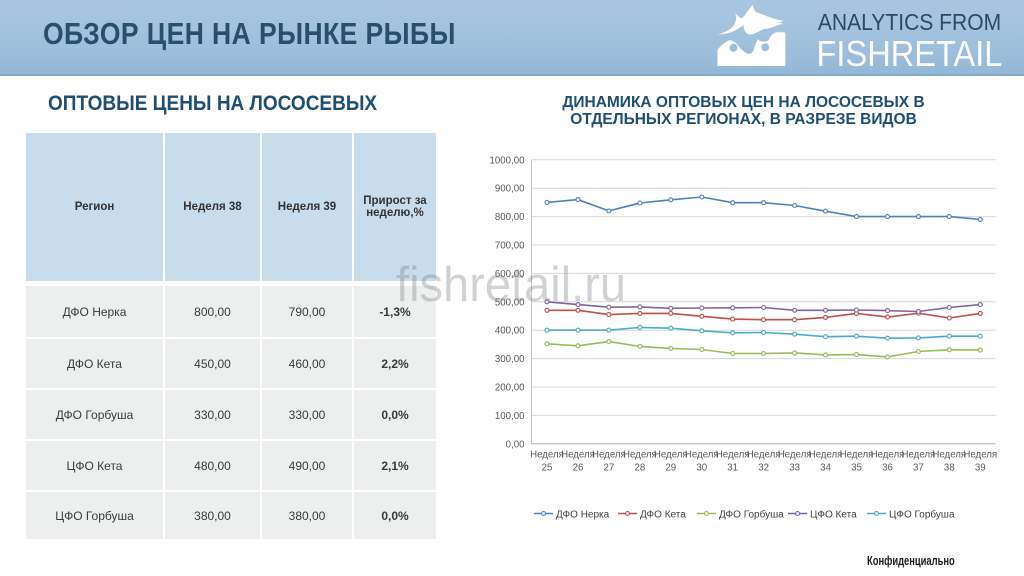 This screenshot has height=576, width=1024. What do you see at coordinates (794, 468) in the screenshot?
I see `svg-text: 33` at bounding box center [794, 468].